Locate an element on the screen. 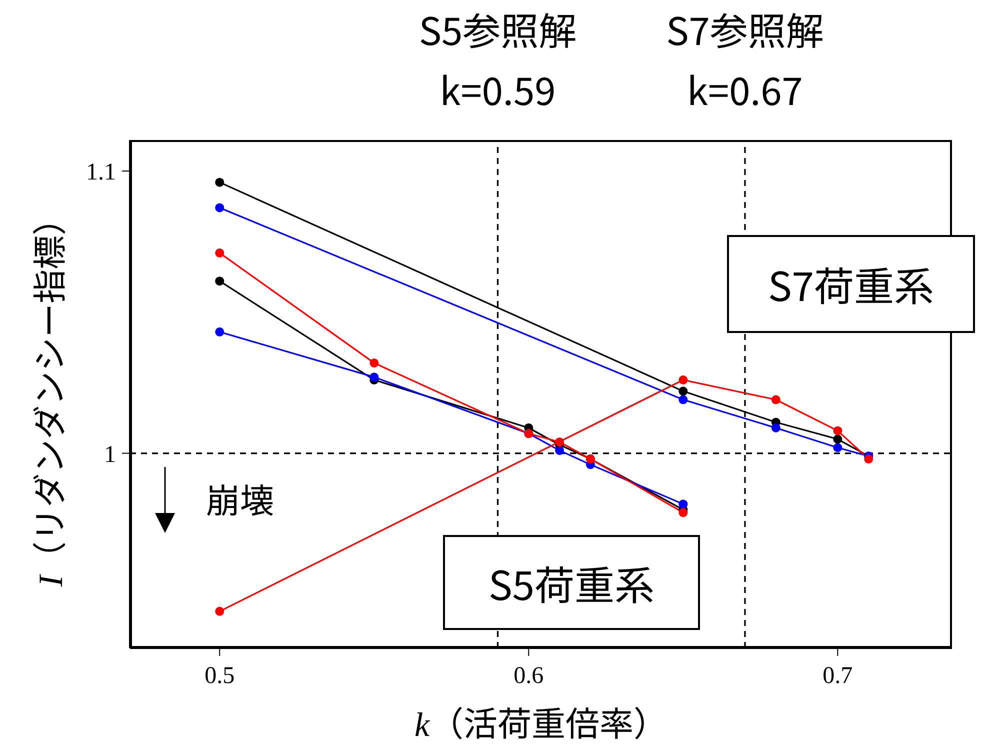 The height and width of the screenshot is (745, 990). y-axis-title: I（リダンダンシー指標） is located at coordinates (47, 394).